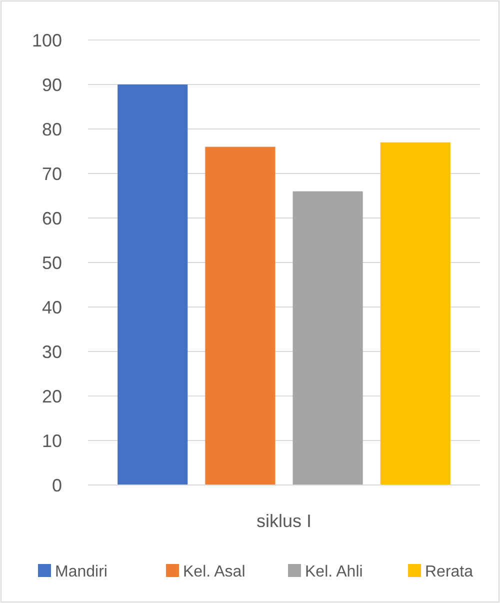 The image size is (500, 603). What do you see at coordinates (284, 521) in the screenshot?
I see `x-tick-label: siklus I` at bounding box center [284, 521].